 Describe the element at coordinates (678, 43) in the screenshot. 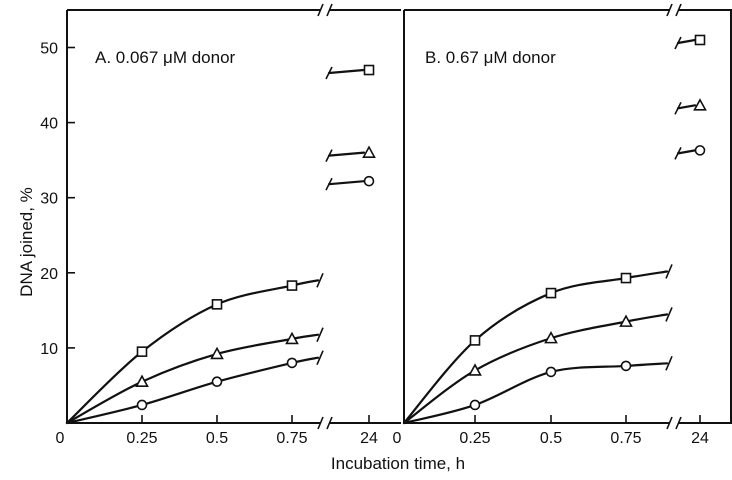

I see `panel-b-series-square-24h-break` at that location.